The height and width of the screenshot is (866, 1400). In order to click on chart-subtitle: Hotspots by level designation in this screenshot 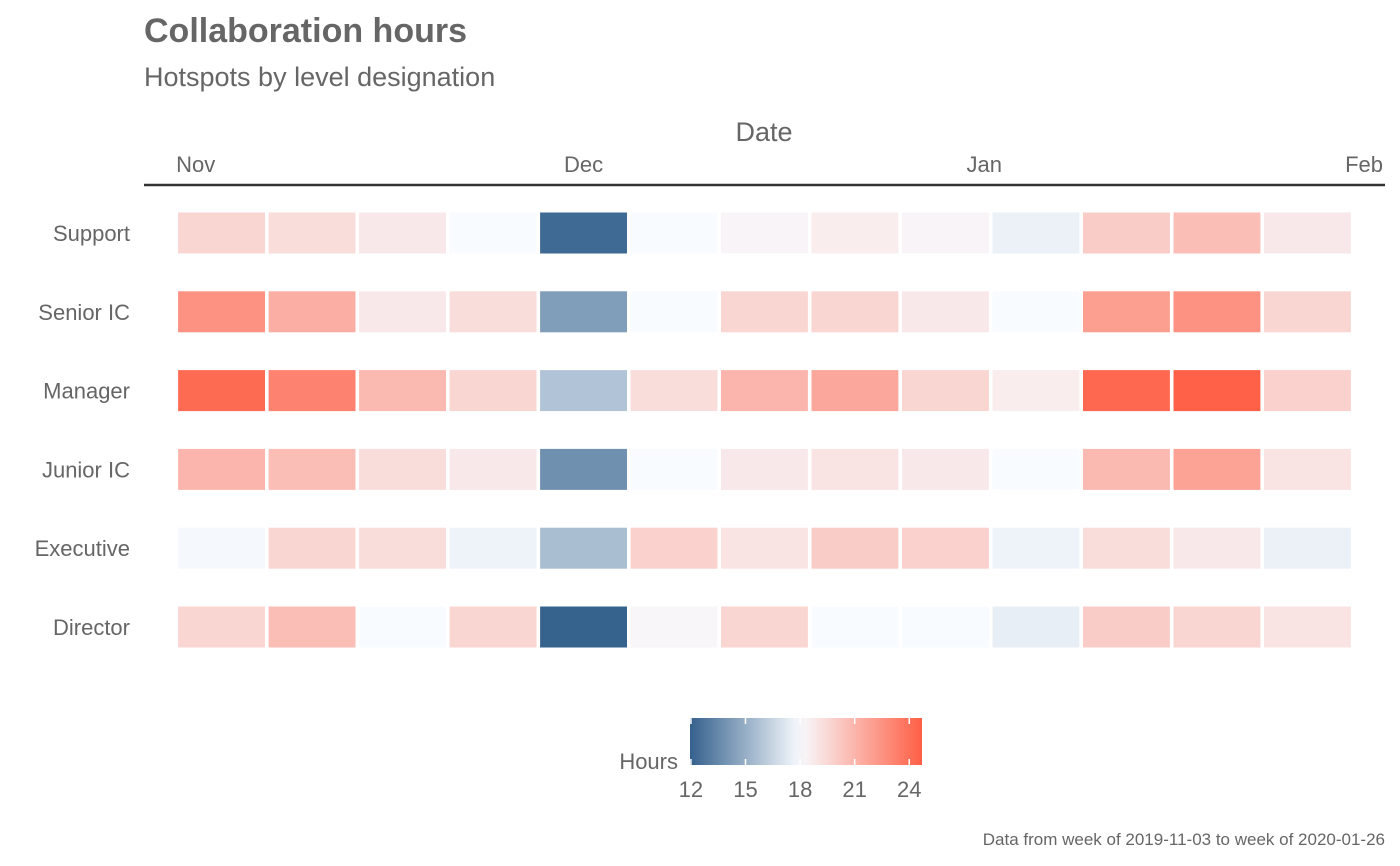, I will do `click(319, 77)`.